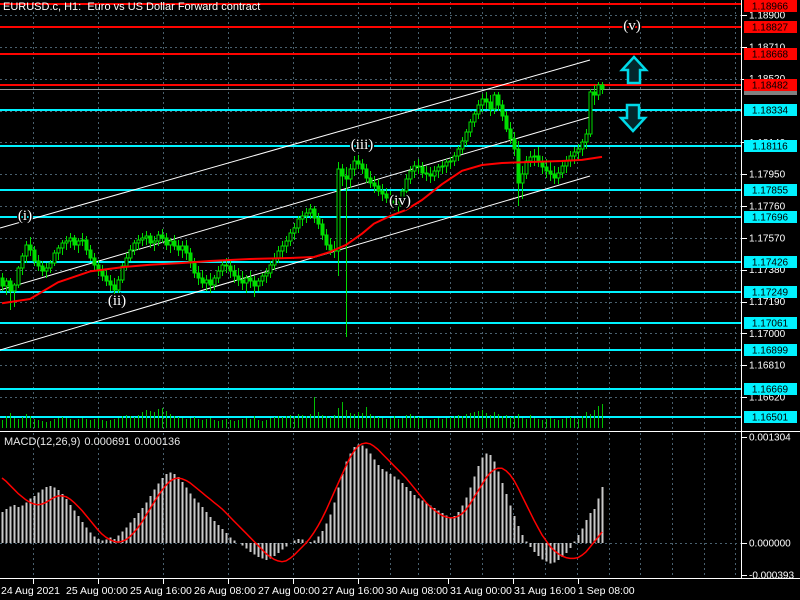 The height and width of the screenshot is (600, 800). I want to click on svg-text: 1.18668, so click(770, 55).